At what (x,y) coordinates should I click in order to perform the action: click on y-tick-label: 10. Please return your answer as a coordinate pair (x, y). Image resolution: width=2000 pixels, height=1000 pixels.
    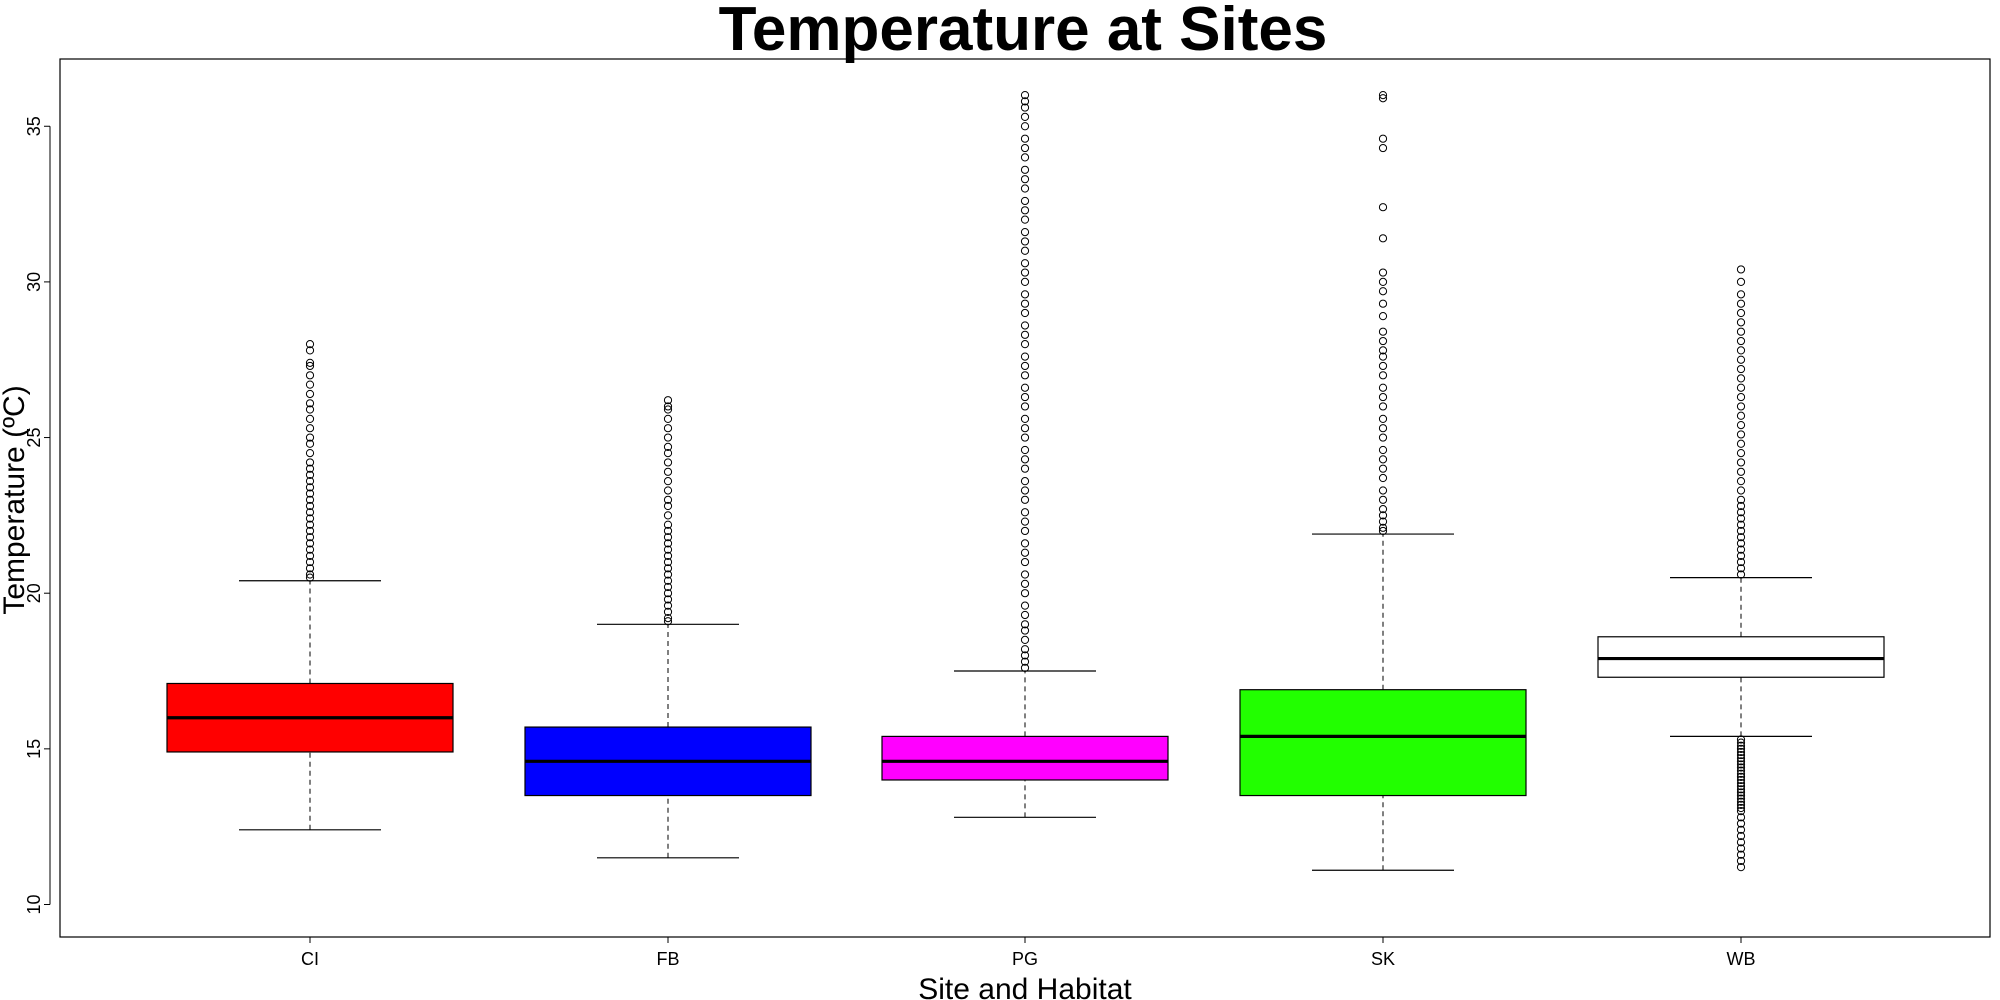
    Looking at the image, I should click on (34, 904).